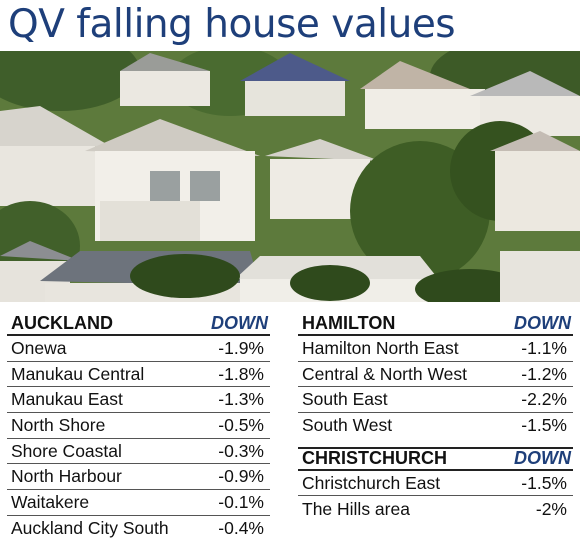 The height and width of the screenshot is (554, 580). What do you see at coordinates (371, 482) in the screenshot?
I see `suburb-name: Christchurch East` at bounding box center [371, 482].